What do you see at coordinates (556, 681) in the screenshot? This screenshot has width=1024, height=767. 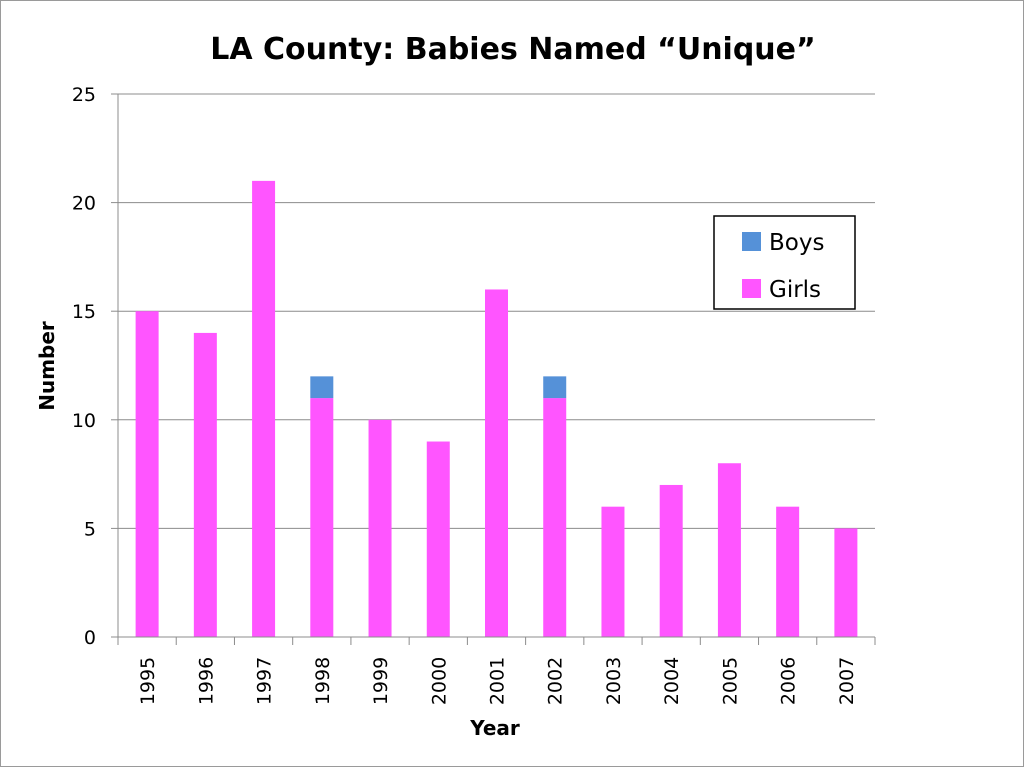 I see `x-tick-label: 2002` at bounding box center [556, 681].